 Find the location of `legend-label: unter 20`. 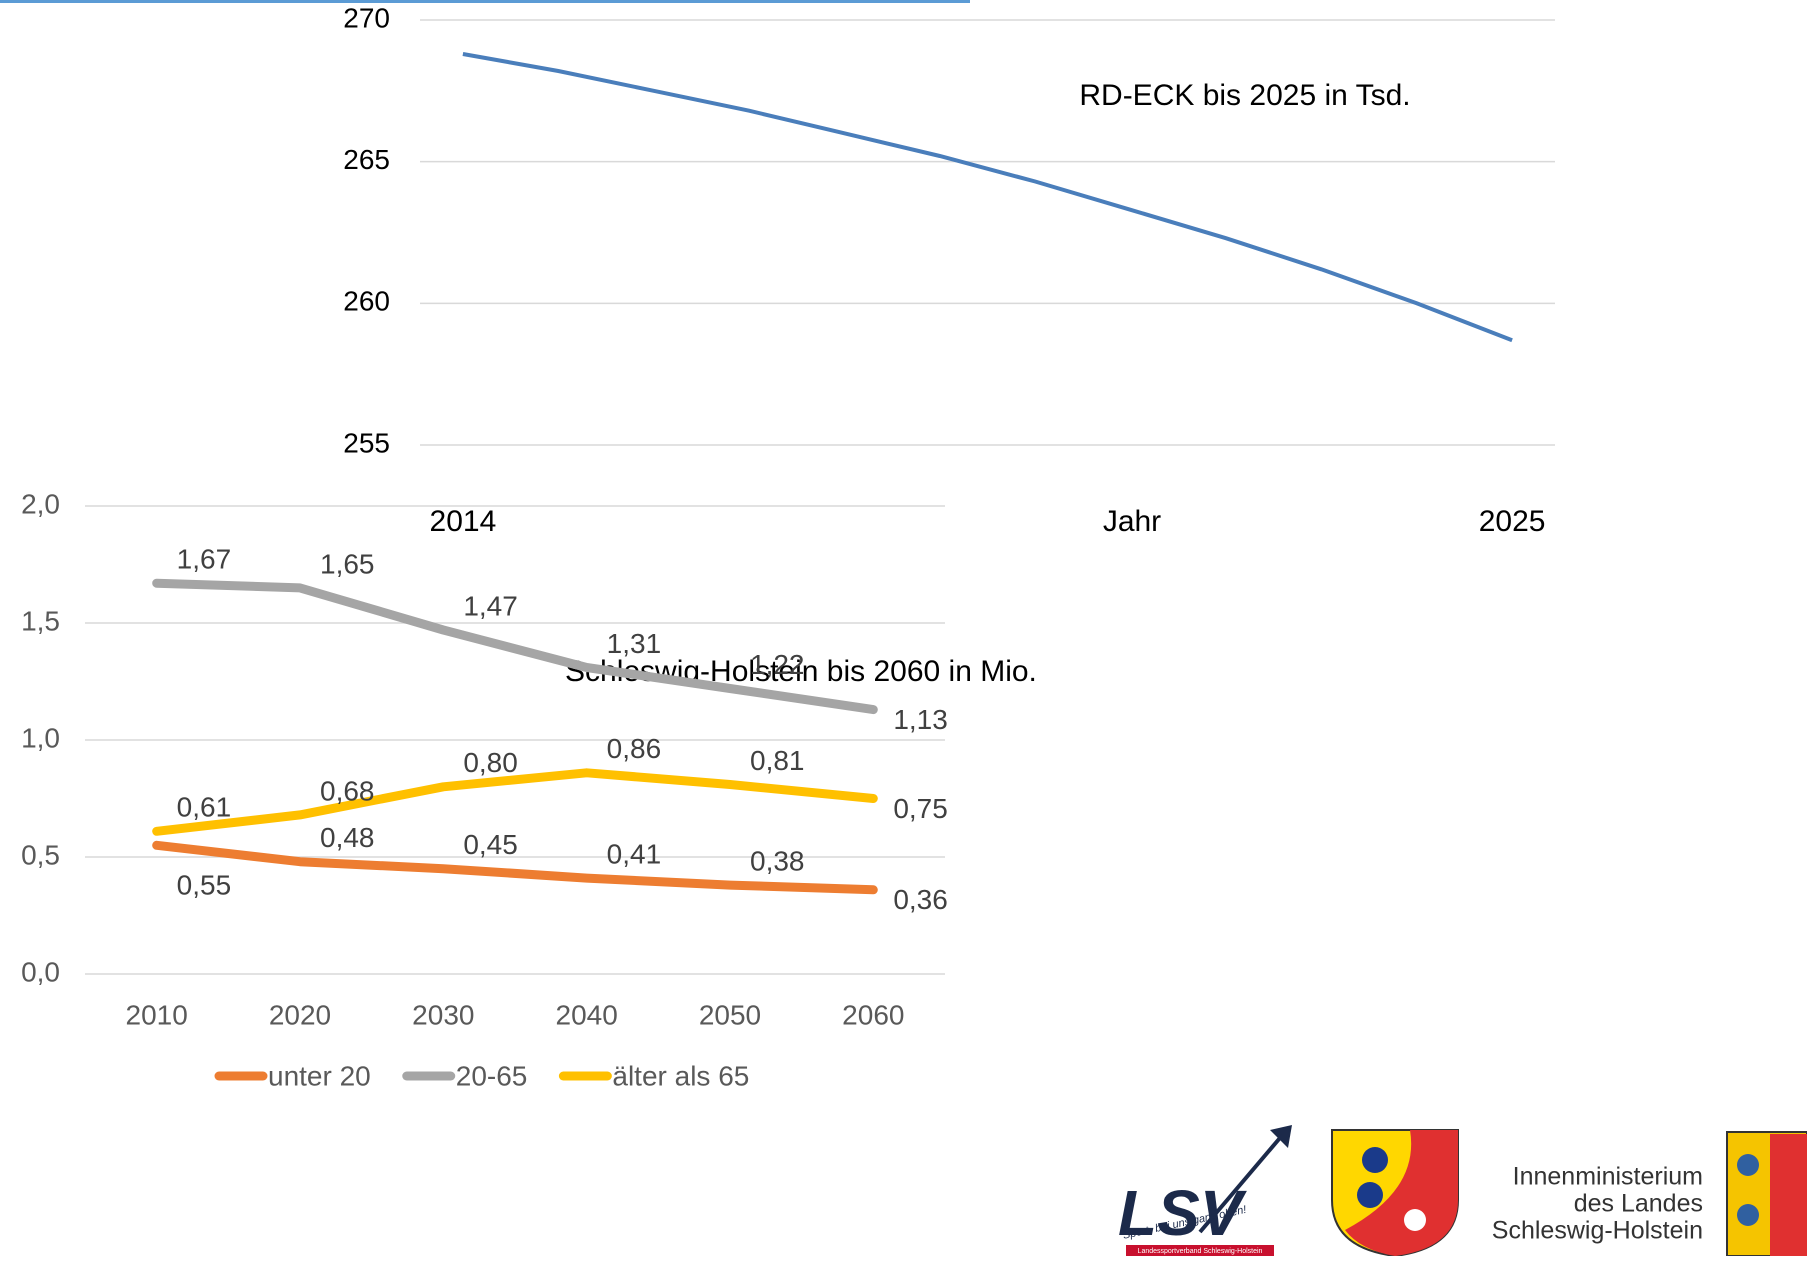

legend-label: unter 20 is located at coordinates (319, 1075).